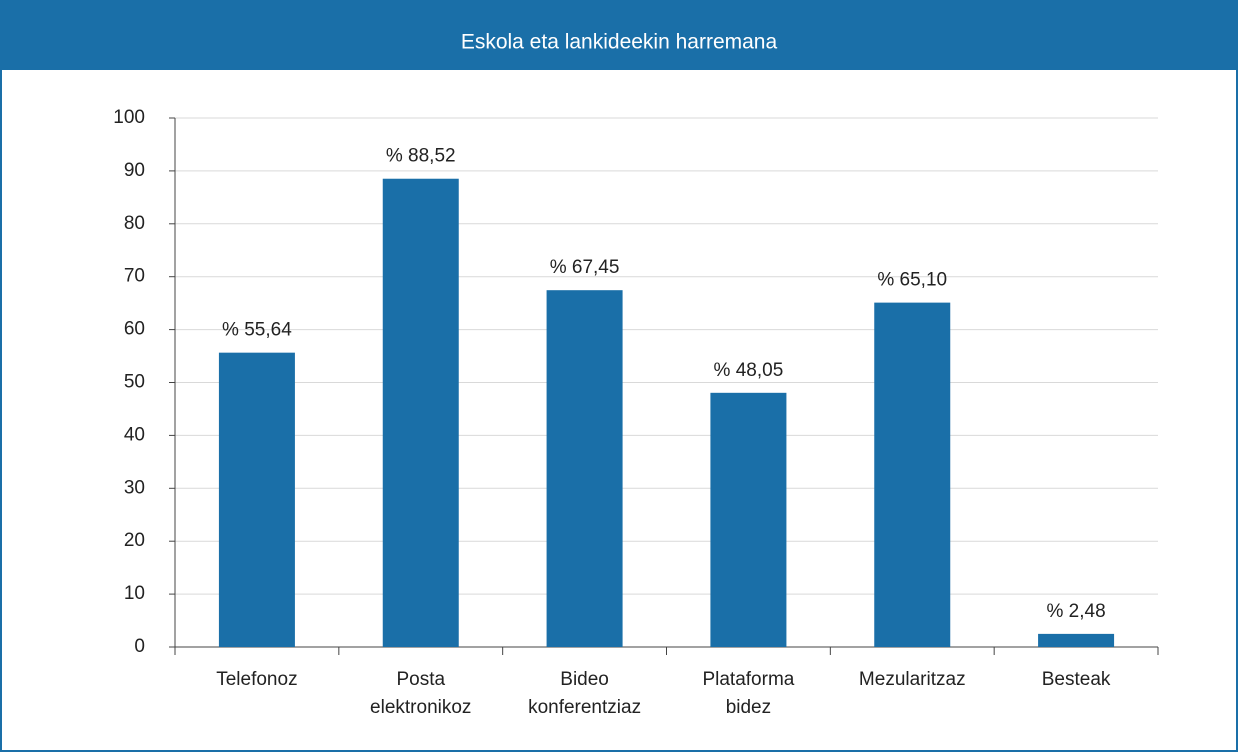 This screenshot has height=752, width=1238. I want to click on value-label: % 2,48, so click(1076, 611).